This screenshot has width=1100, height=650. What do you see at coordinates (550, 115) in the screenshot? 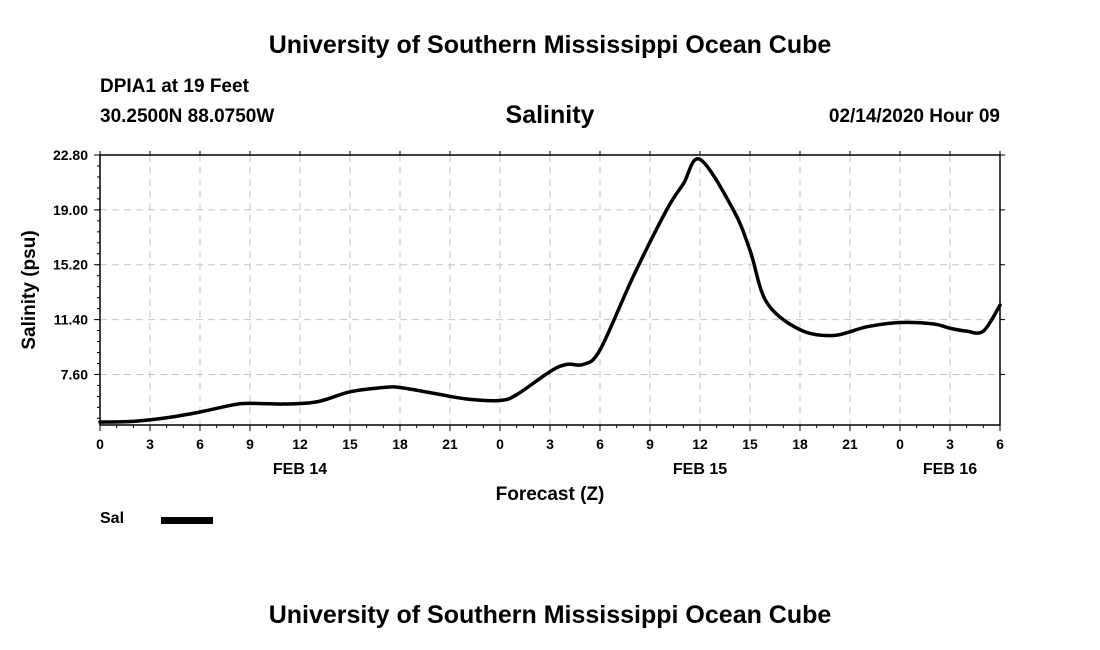
I see `variable-title: Salinity` at bounding box center [550, 115].